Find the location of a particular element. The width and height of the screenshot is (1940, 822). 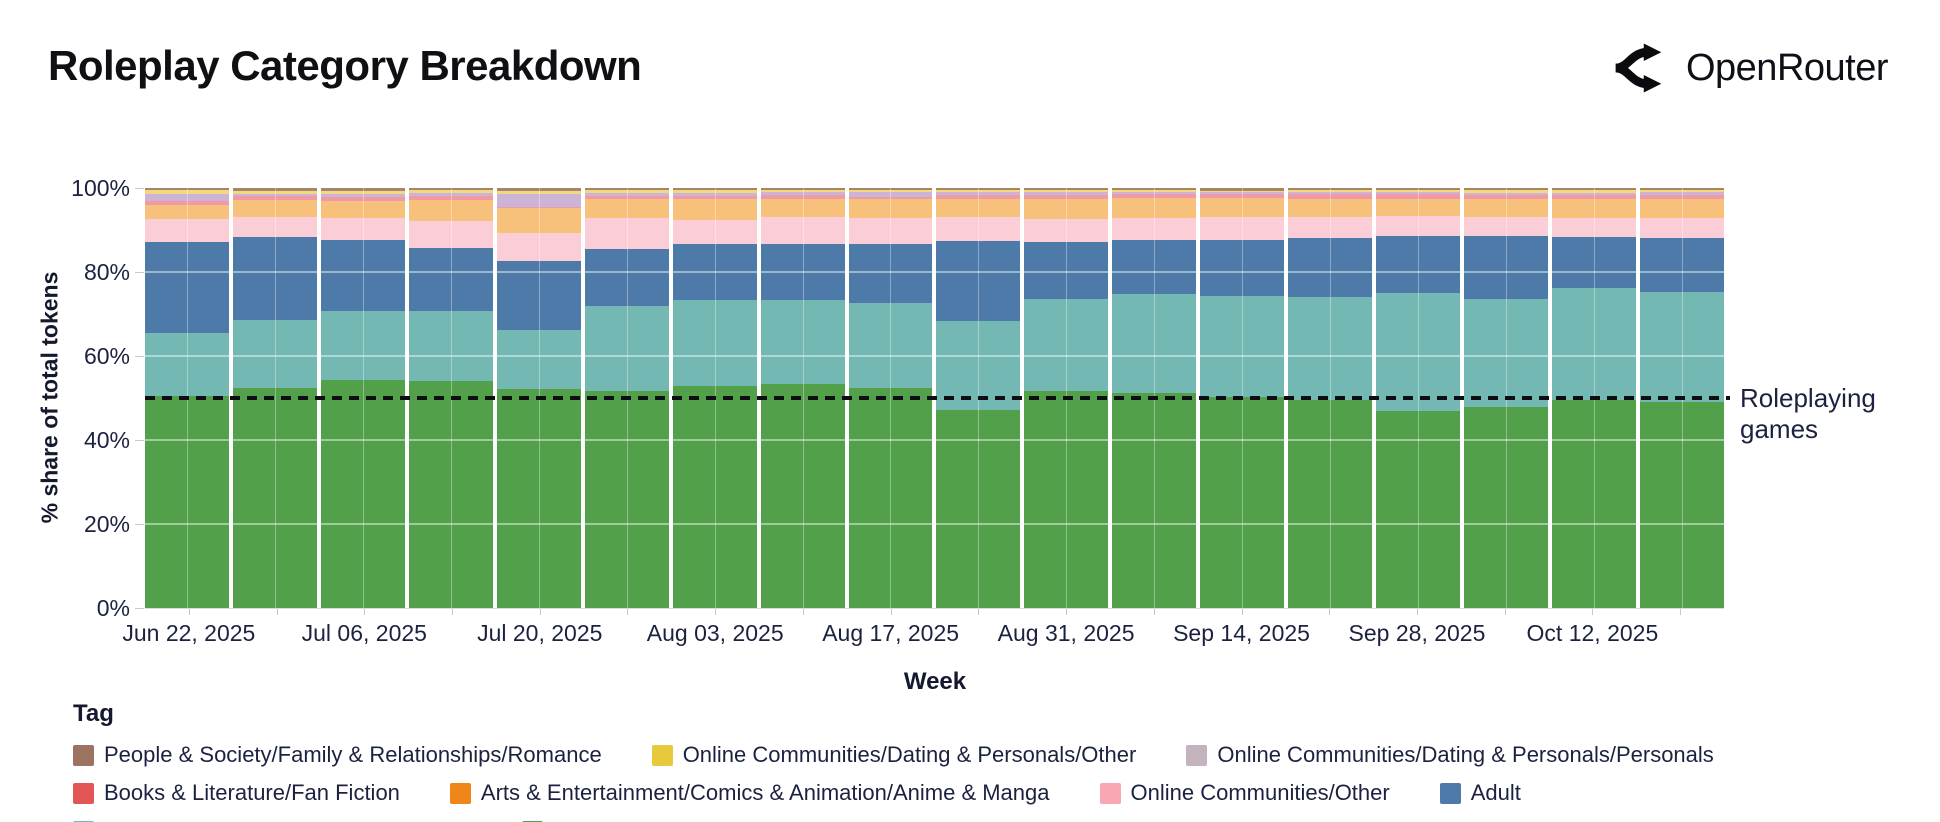

bar-week-jul-20-2025 is located at coordinates (538, 398).